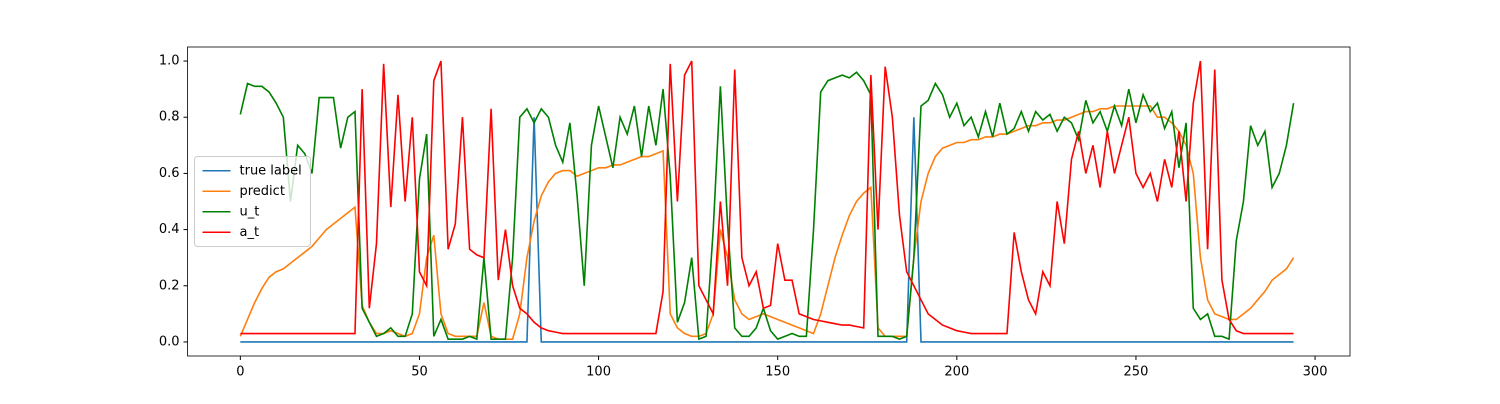  I want to click on x-tick-label: 100, so click(598, 372).